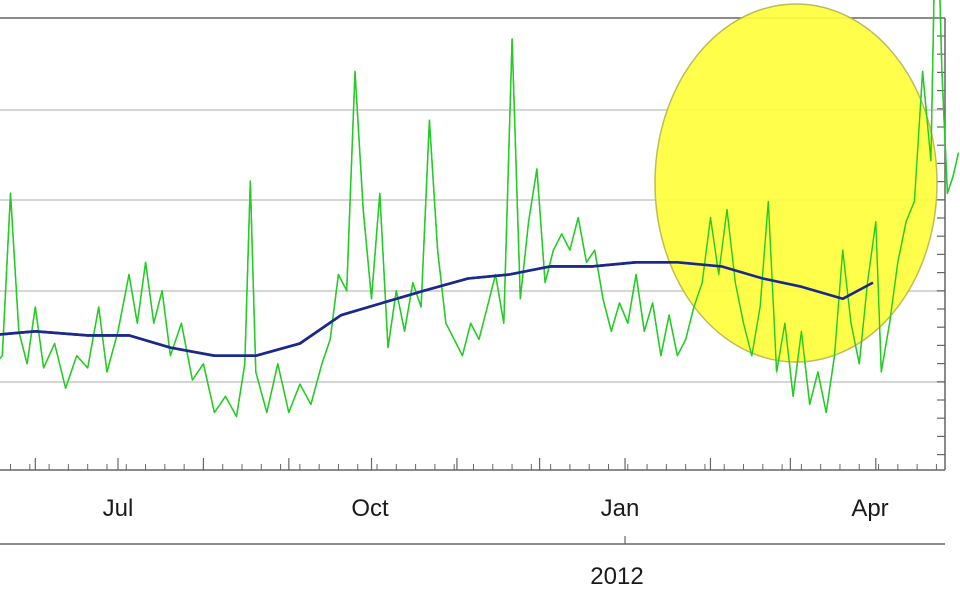  Describe the element at coordinates (616, 576) in the screenshot. I see `year-label: 2012` at that location.